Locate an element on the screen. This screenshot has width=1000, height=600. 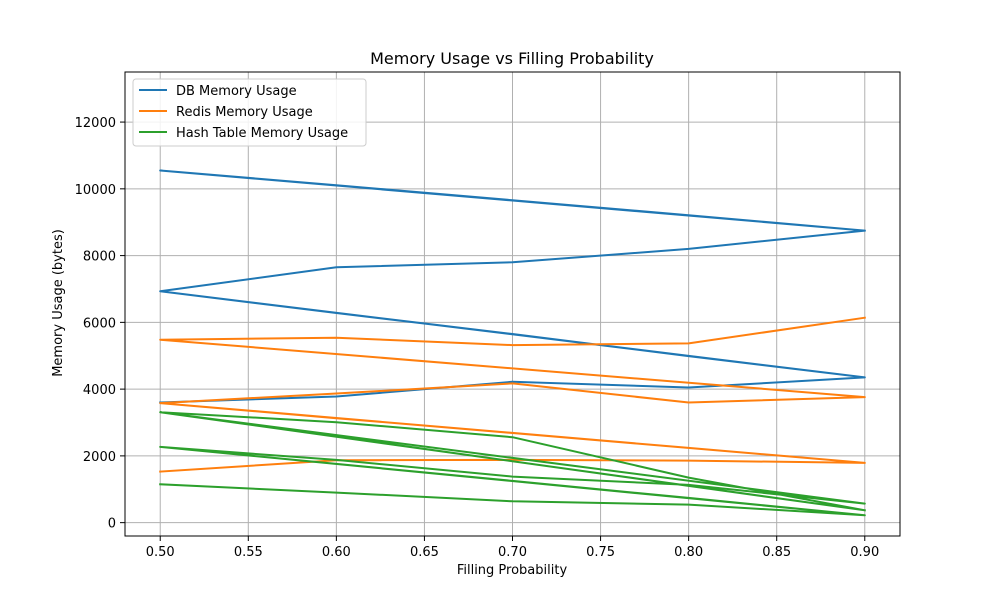
chart-title: Memory Usage vs Filling Probability is located at coordinates (512, 58).